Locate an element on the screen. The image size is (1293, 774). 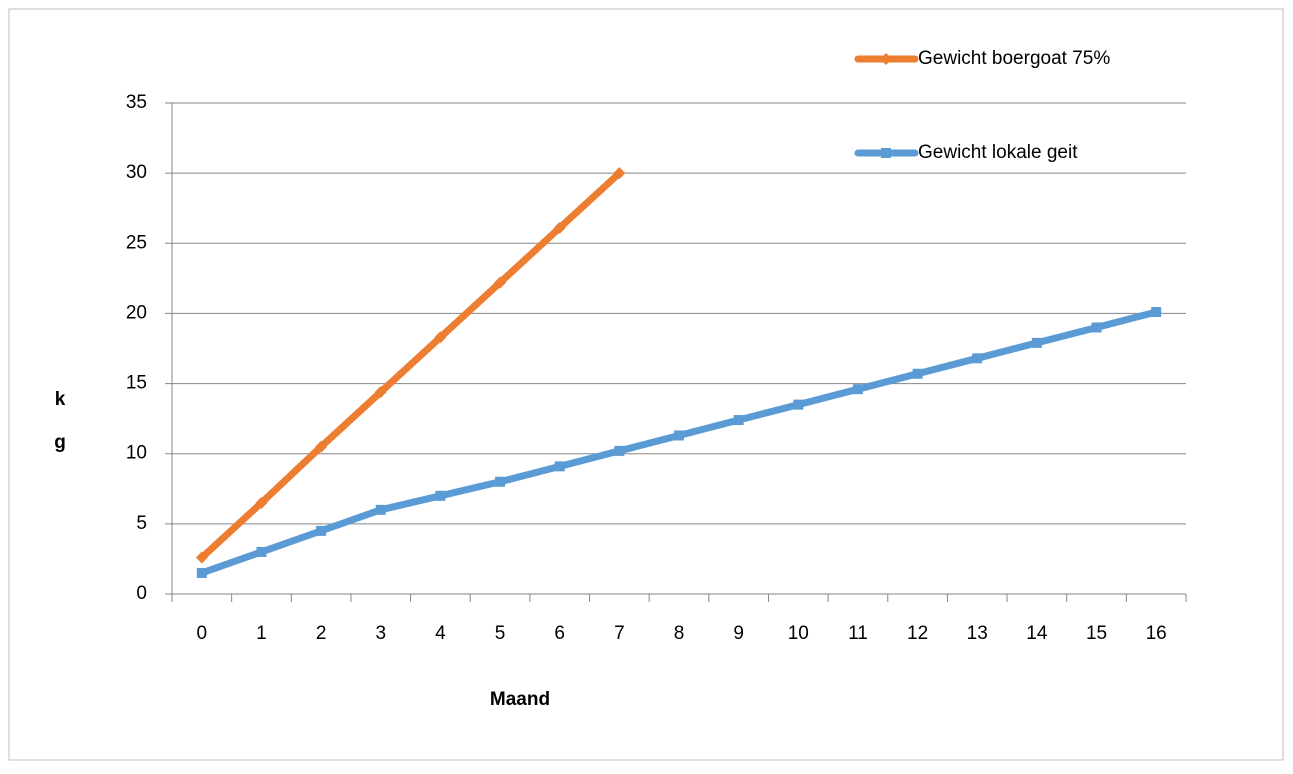
x-tick-label: 9 is located at coordinates (738, 633).